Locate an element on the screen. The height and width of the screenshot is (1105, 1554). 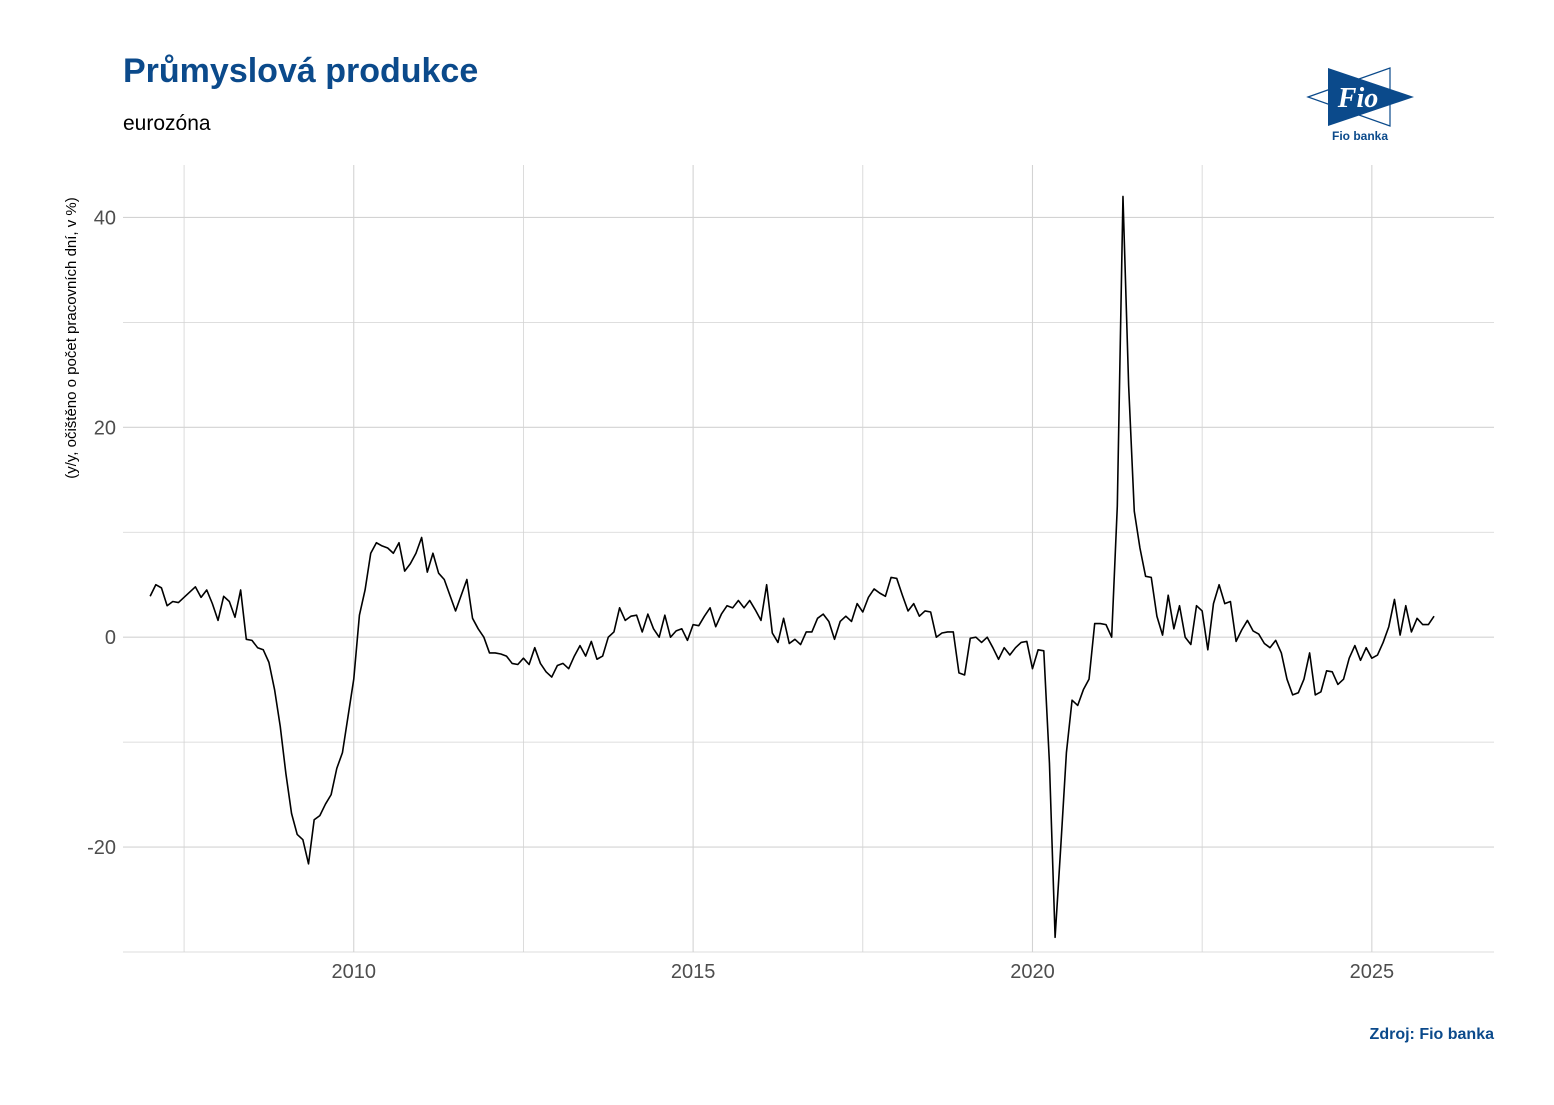
fio-logo-icon: Fio is located at coordinates (1360, 97).